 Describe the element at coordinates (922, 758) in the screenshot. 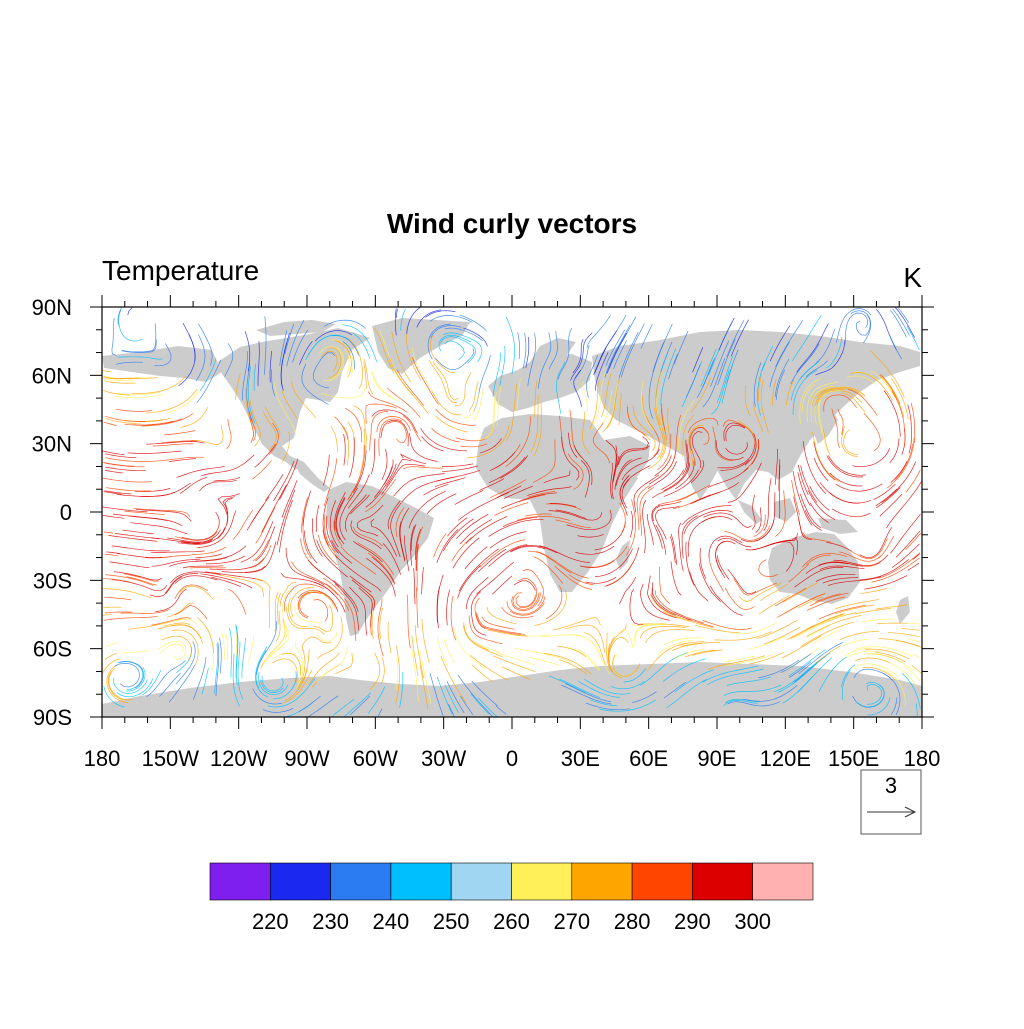

I see `x-tick-label: 180` at that location.